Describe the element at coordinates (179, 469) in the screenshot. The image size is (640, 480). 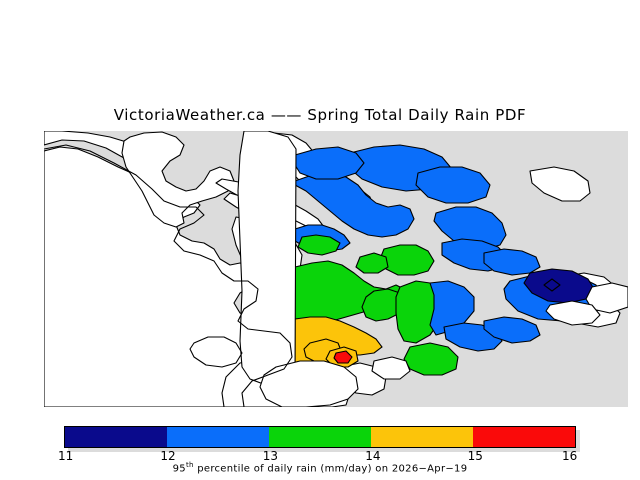
I see `caption-prefix: 95` at that location.